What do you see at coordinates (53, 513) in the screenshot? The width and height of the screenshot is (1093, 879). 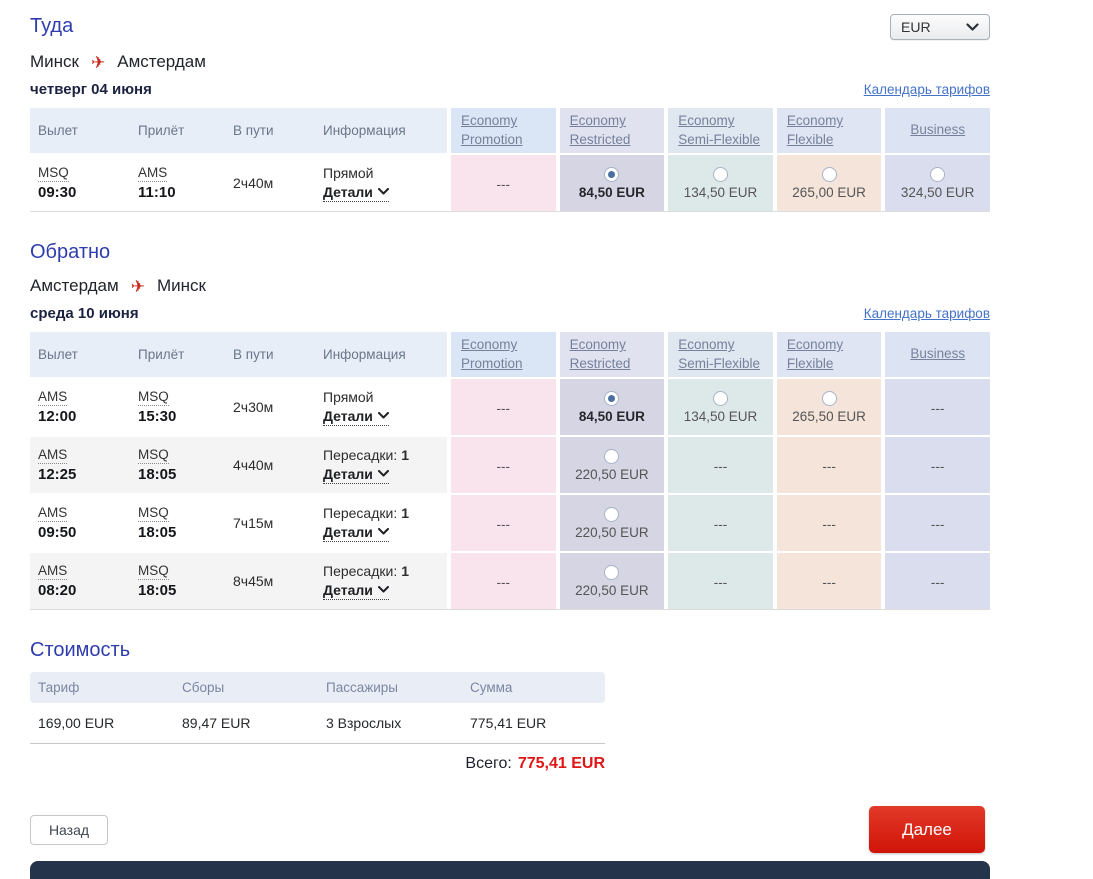 I see `departure-airport-code: AMS` at bounding box center [53, 513].